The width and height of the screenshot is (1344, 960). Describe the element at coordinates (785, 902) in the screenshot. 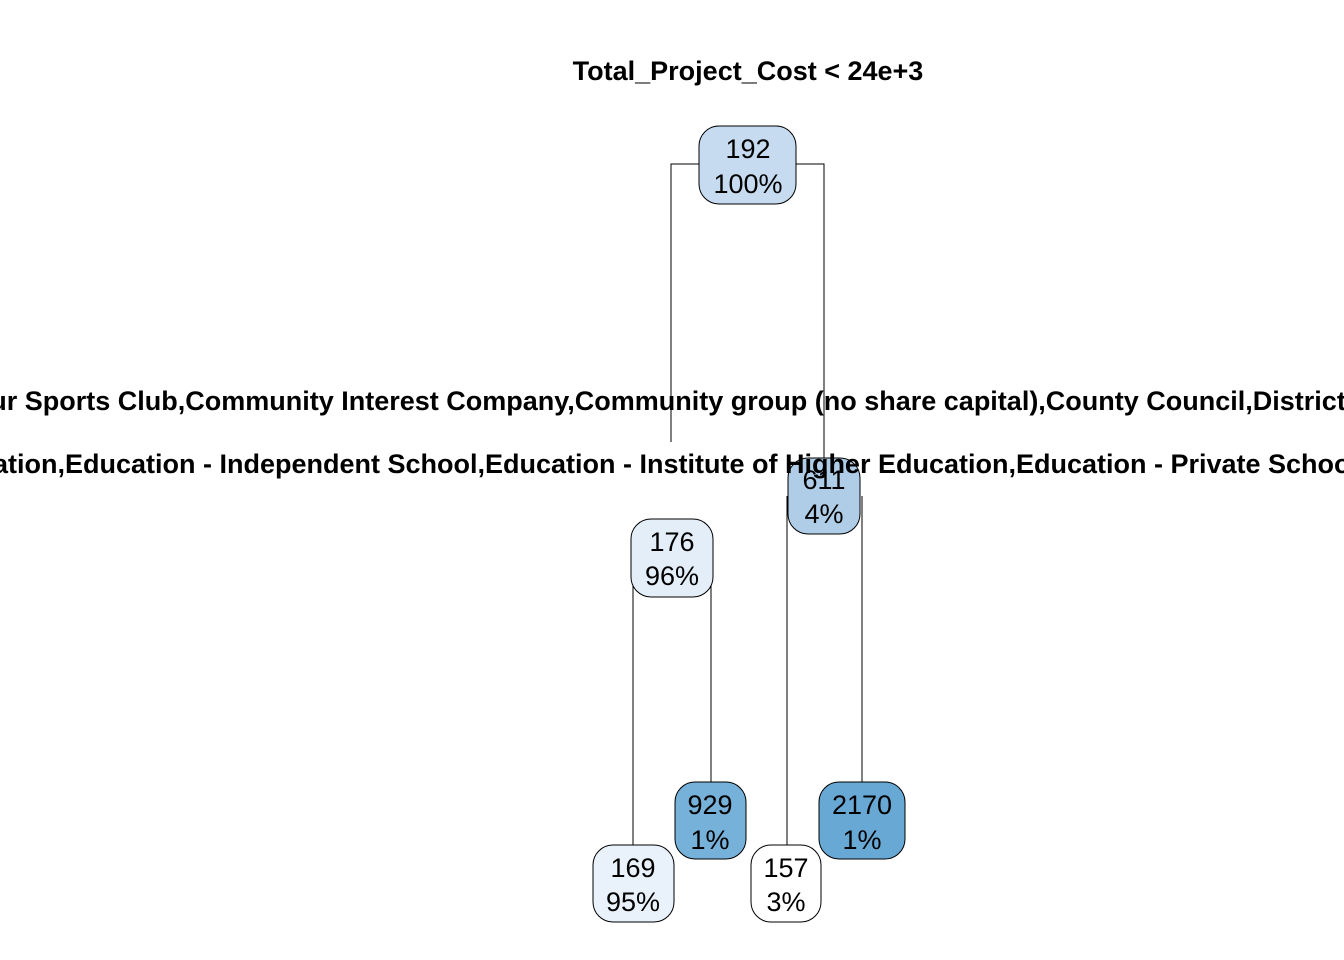

I see `node-percent: 3%` at that location.